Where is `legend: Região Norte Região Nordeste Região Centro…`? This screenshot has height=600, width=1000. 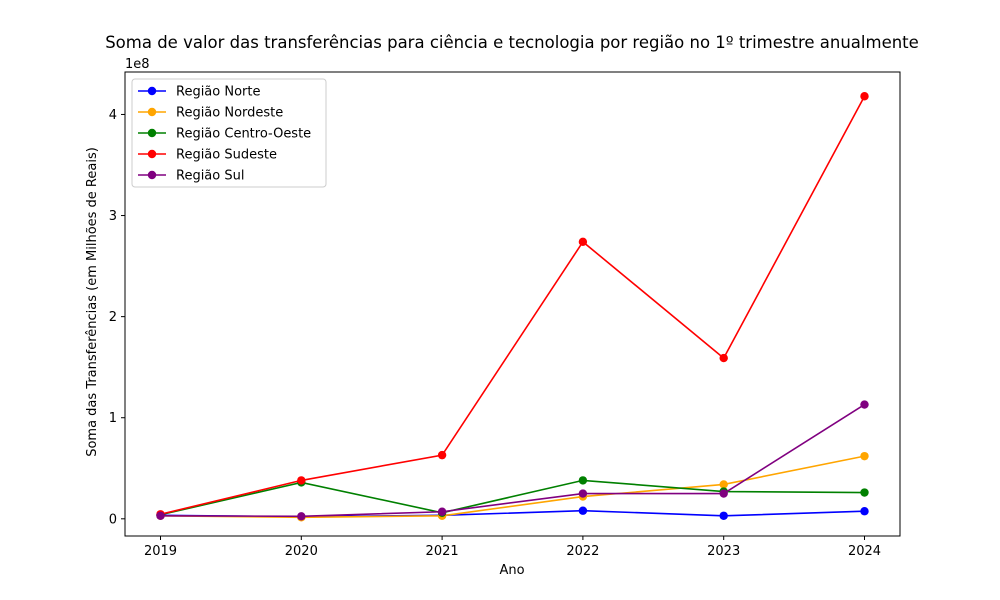 legend: Região Norte Região Nordeste Região Centro… is located at coordinates (229, 133).